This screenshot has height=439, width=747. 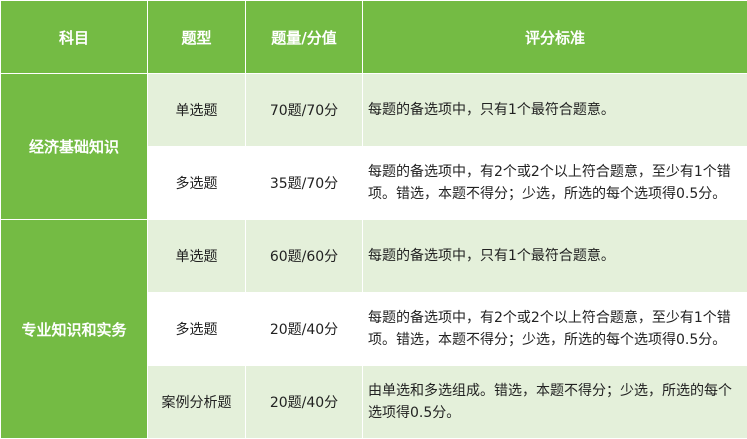 What do you see at coordinates (304, 183) in the screenshot?
I see `count-cell: 35题/70分` at bounding box center [304, 183].